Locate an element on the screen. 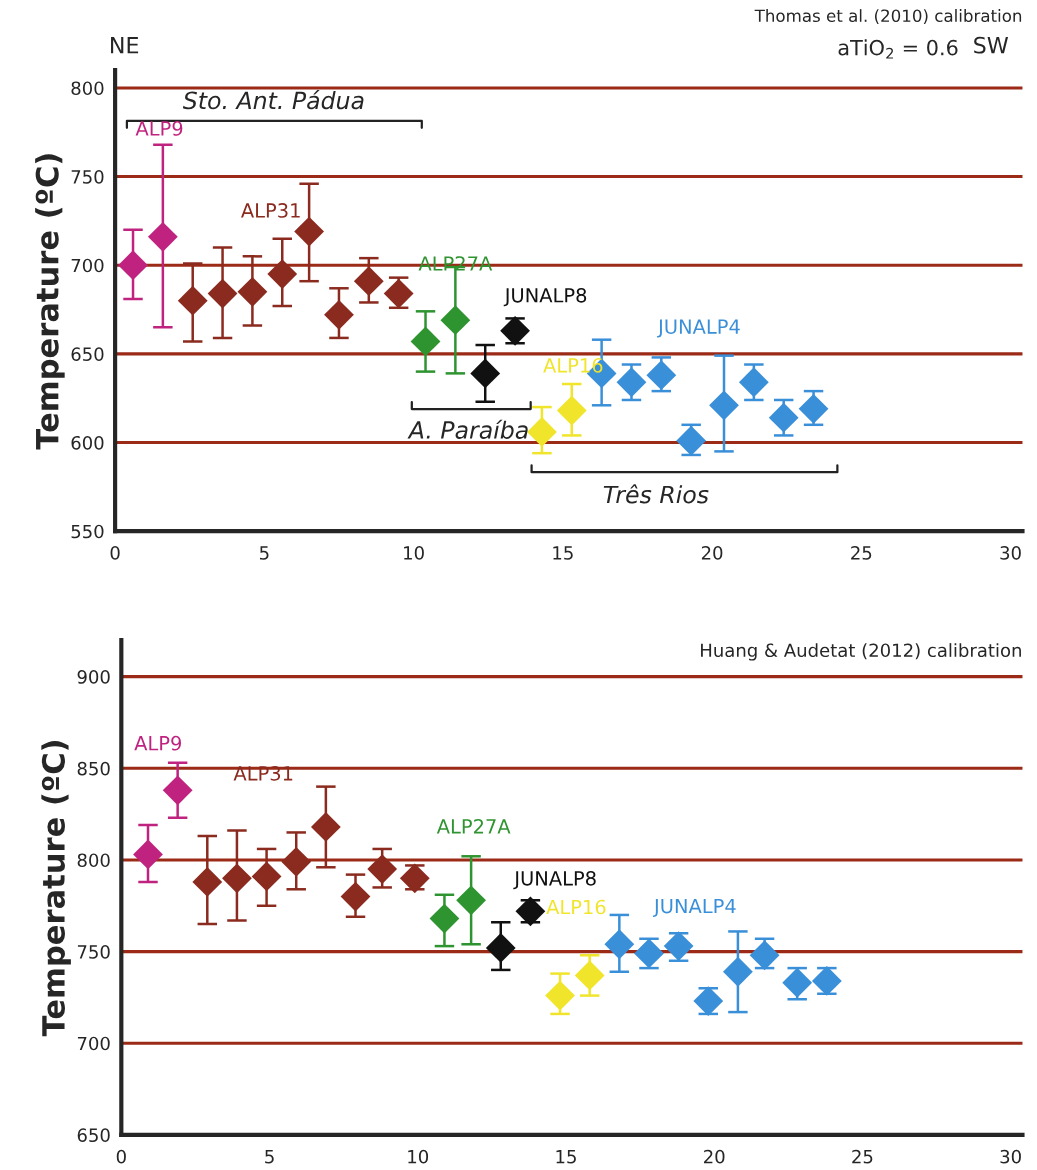 The height and width of the screenshot is (1170, 1037). annotation: Huang & Audetat (2012) calibration is located at coordinates (861, 652).